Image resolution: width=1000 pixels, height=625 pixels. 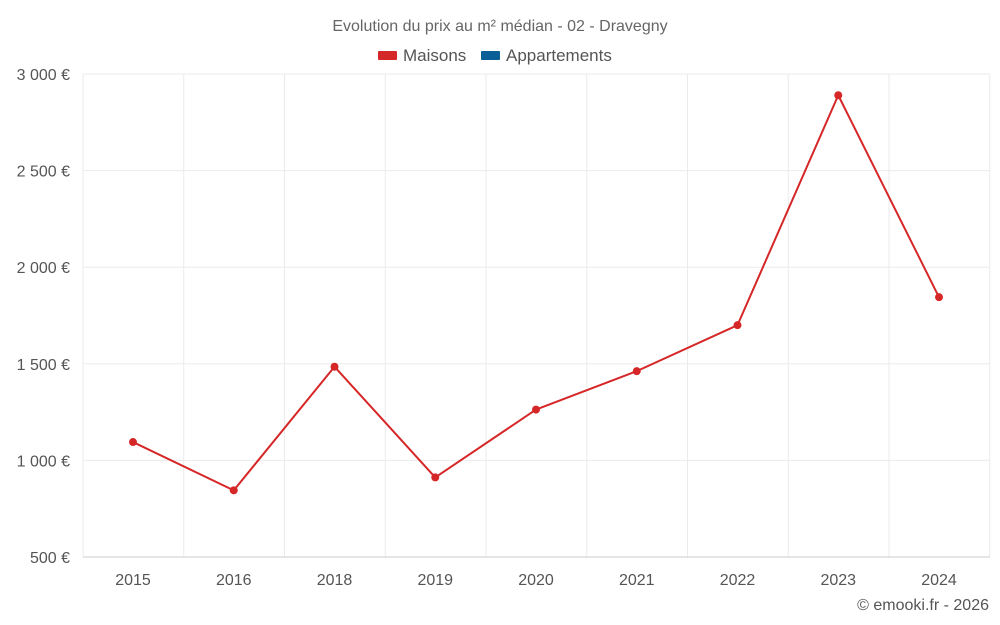 I want to click on x-tick-label: 2016, so click(x=234, y=580).